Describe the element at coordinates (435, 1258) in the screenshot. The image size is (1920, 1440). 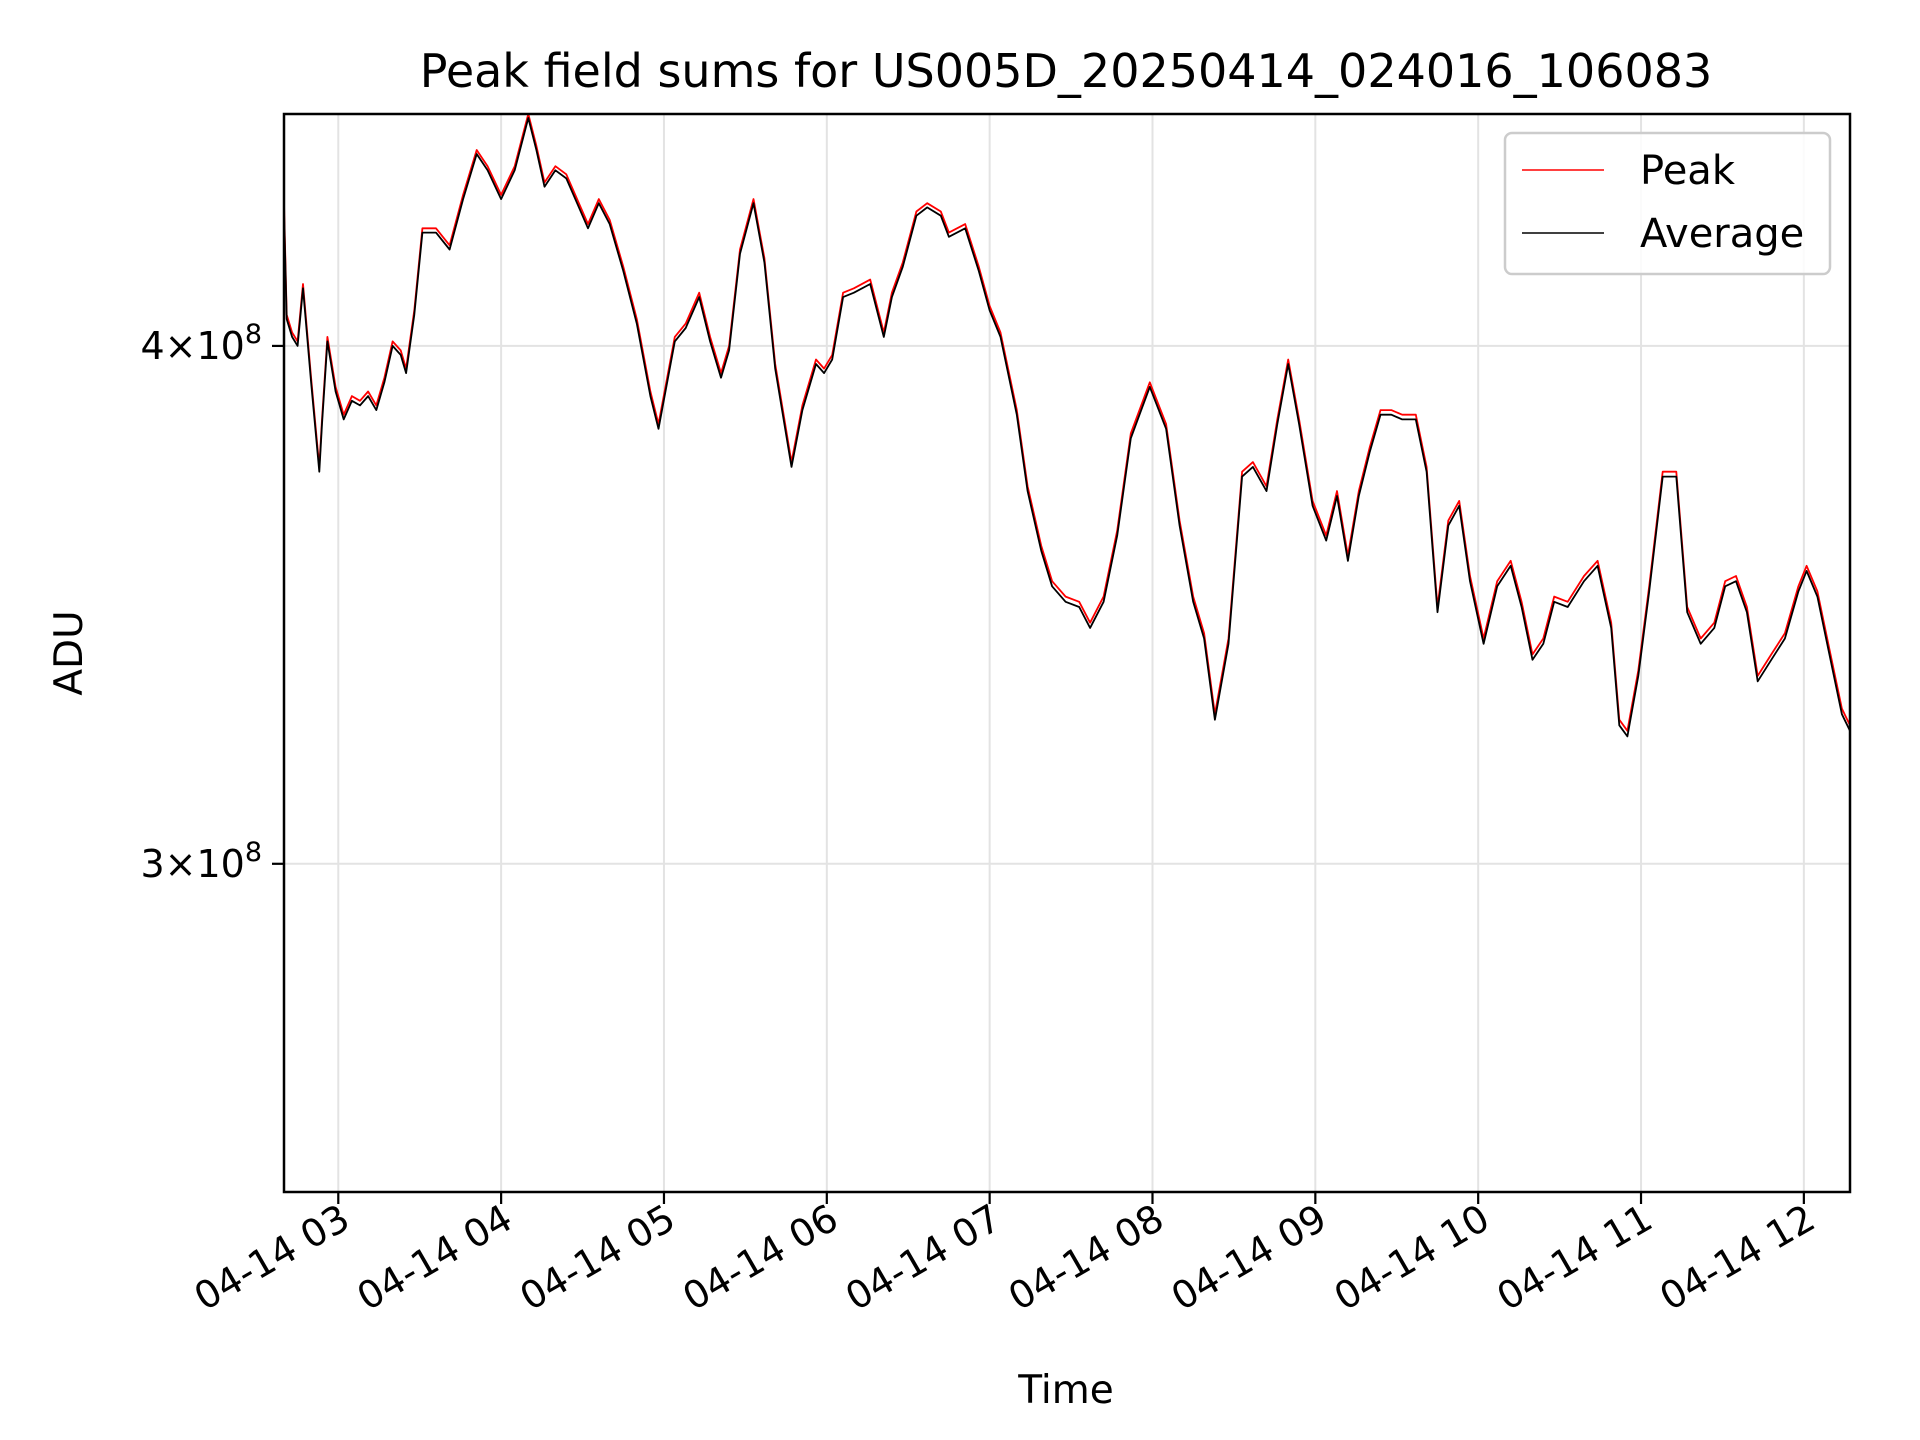
I see `x-tick-label: 04-14 04` at that location.